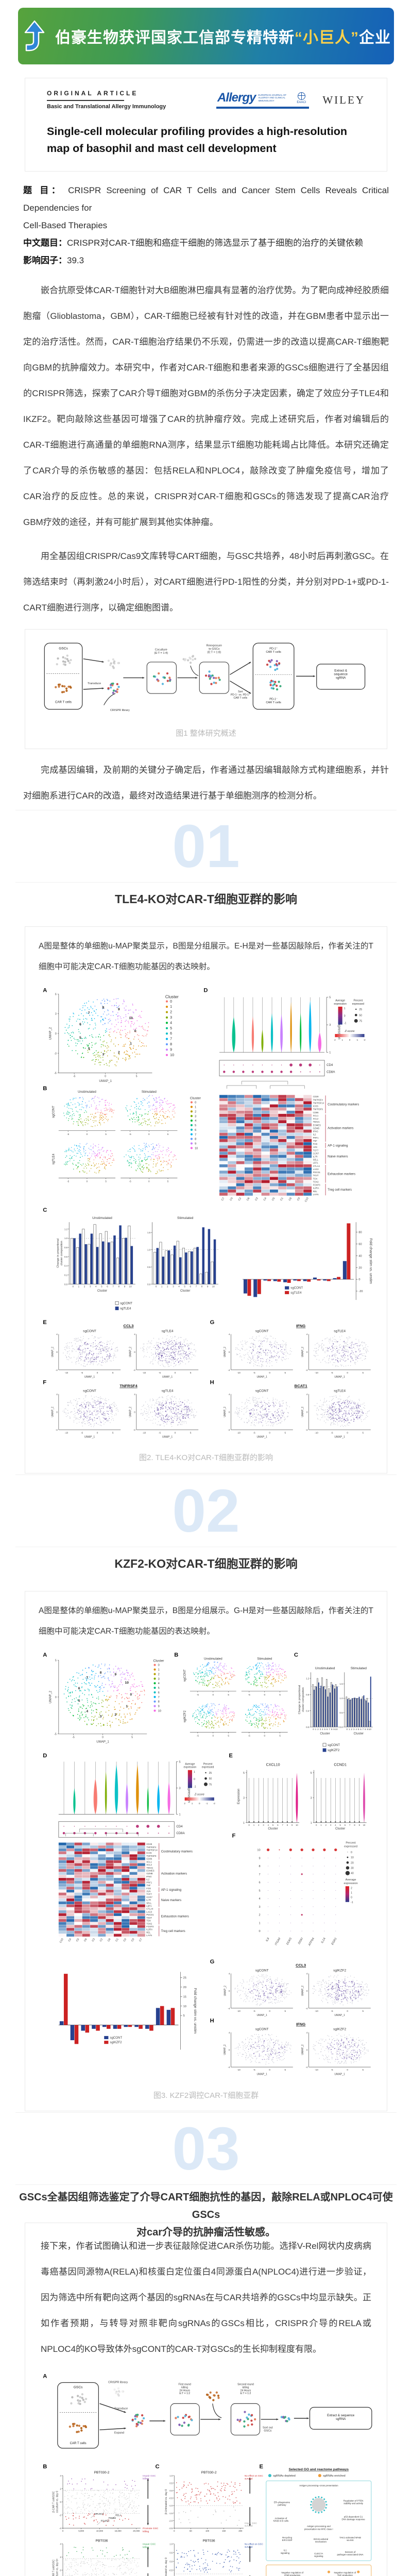  What do you see at coordinates (241, 695) in the screenshot?
I see `svg-text: PD-1⁻ vs. PD-1⁺` at bounding box center [241, 695].